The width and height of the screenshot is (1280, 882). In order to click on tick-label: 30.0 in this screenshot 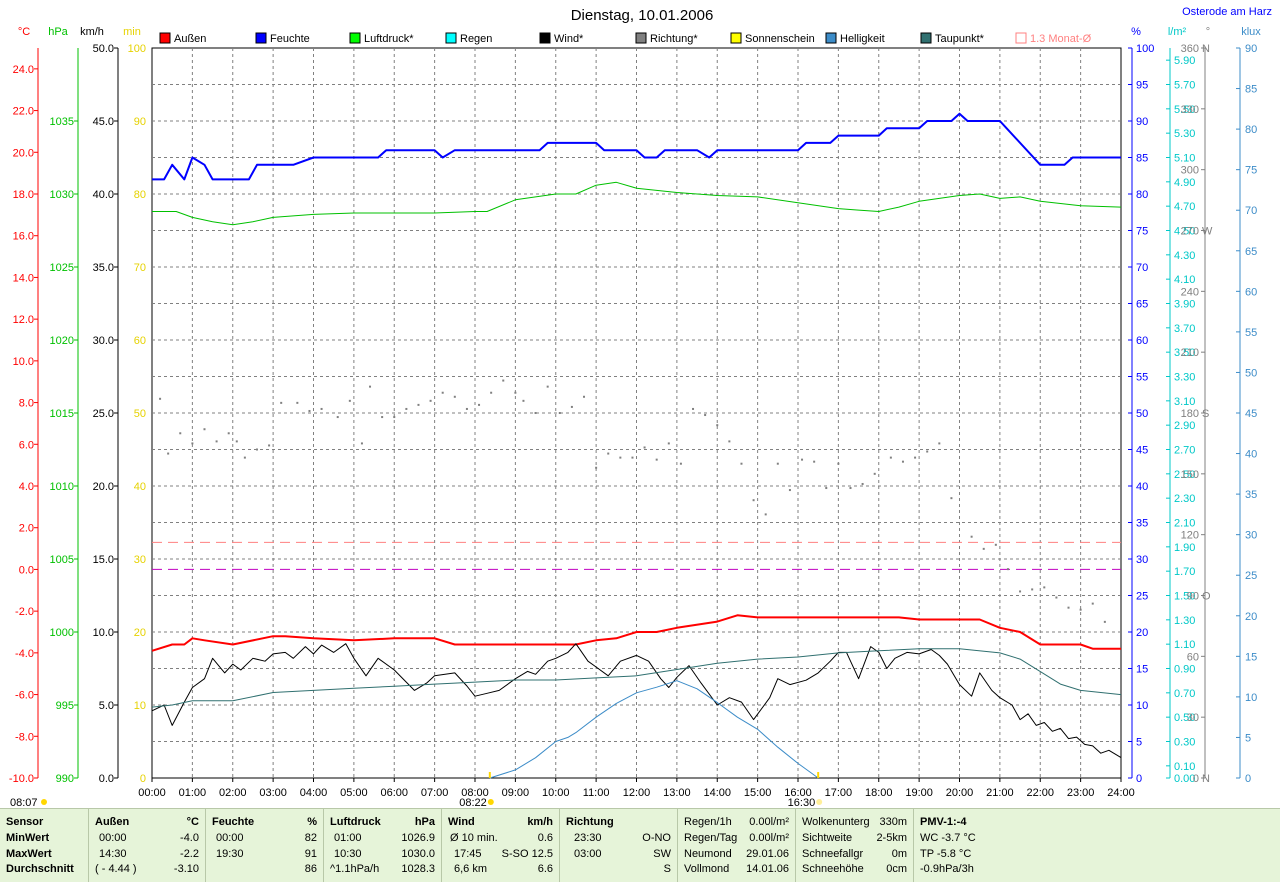, I will do `click(103, 341)`.